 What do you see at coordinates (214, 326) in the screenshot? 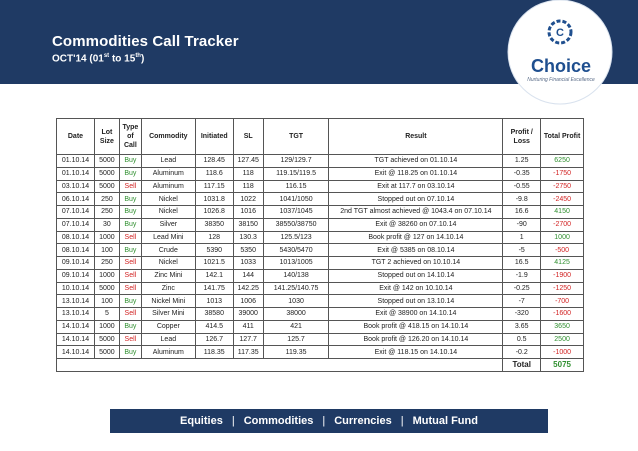
I see `initiated-cell: 414.5` at bounding box center [214, 326].